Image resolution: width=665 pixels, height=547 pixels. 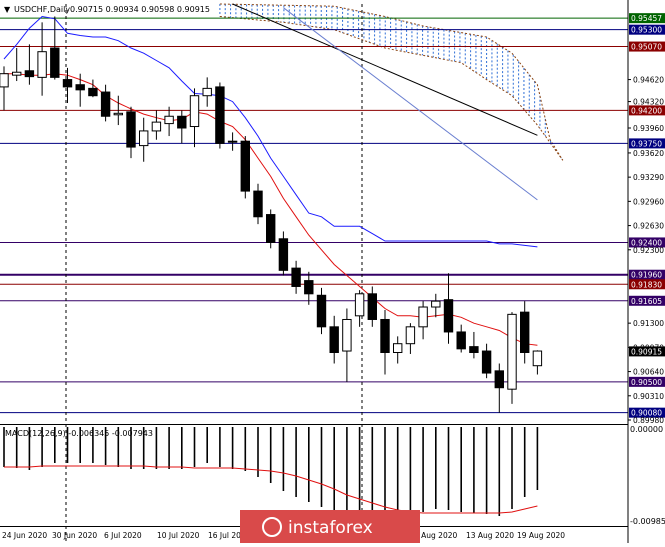 I want to click on ichimoku-cloud, so click(x=391, y=82).